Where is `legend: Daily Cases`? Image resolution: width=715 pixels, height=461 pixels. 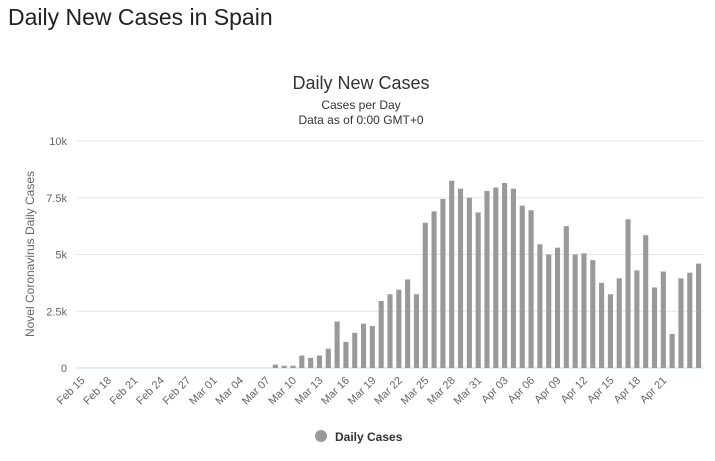 legend: Daily Cases is located at coordinates (359, 437).